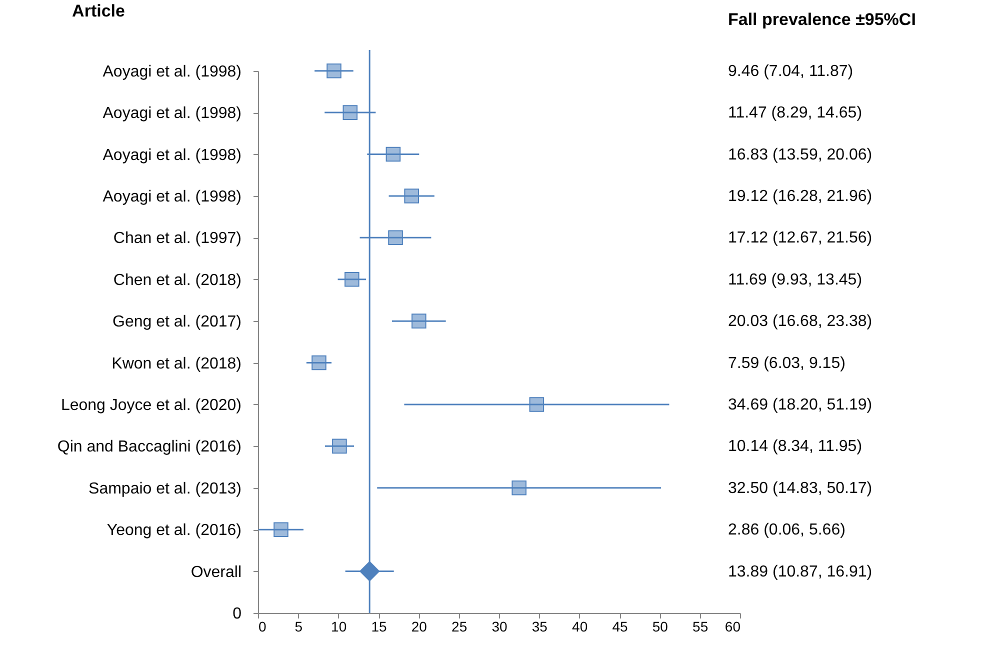 This screenshot has height=655, width=988. Describe the element at coordinates (419, 626) in the screenshot. I see `x-tick-label: 20` at that location.